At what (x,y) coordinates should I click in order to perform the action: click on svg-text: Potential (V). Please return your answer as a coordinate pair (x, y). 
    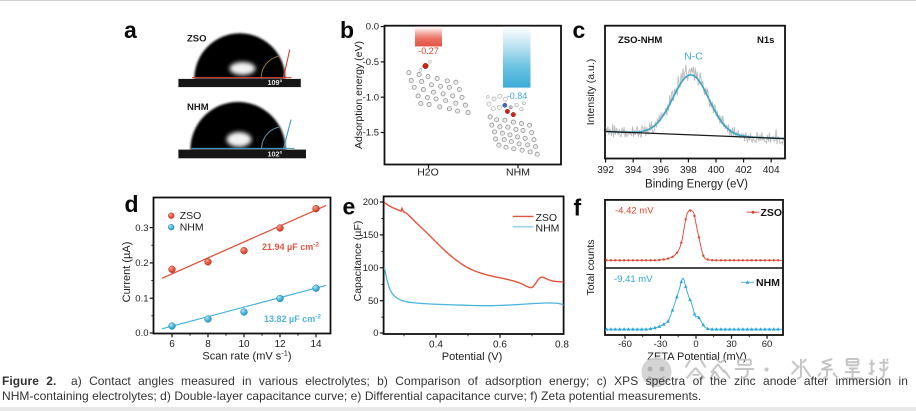
    Looking at the image, I should click on (472, 357).